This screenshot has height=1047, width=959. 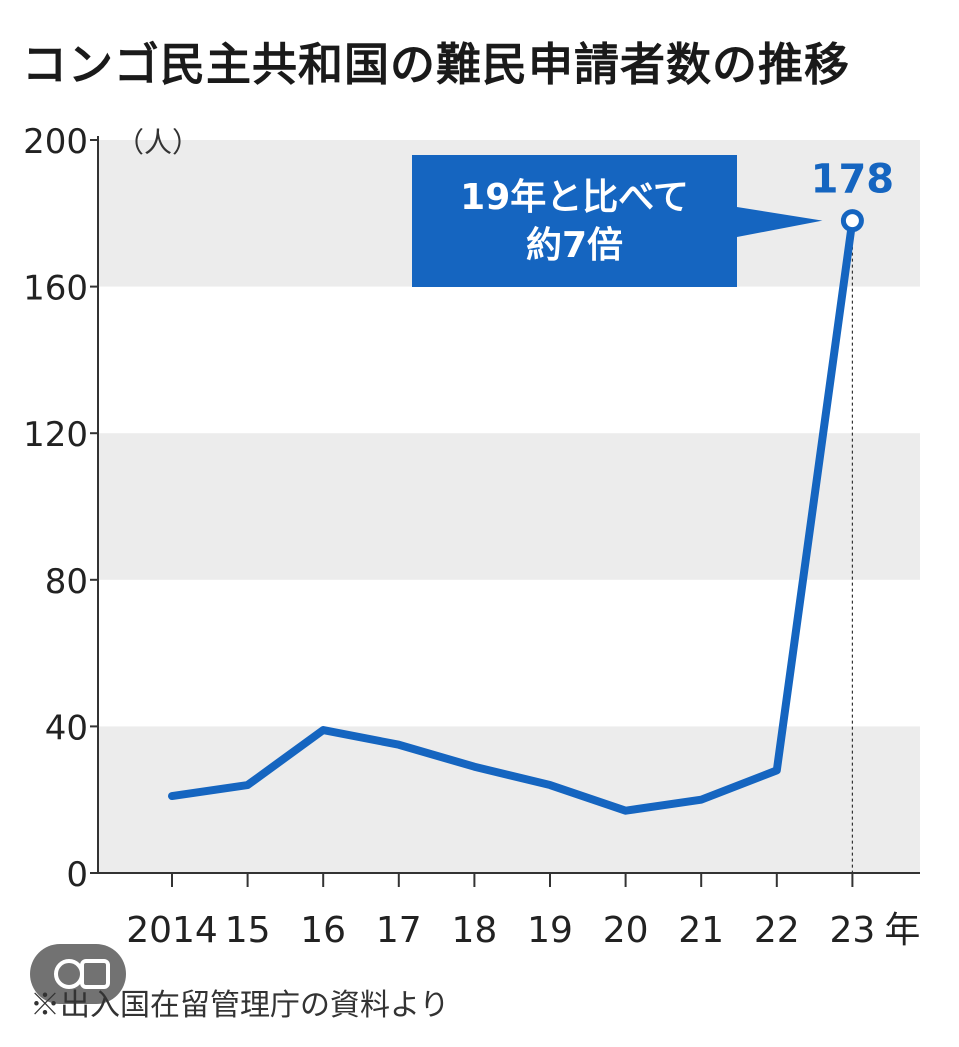 What do you see at coordinates (66, 728) in the screenshot?
I see `y-tick-label: 40` at bounding box center [66, 728].